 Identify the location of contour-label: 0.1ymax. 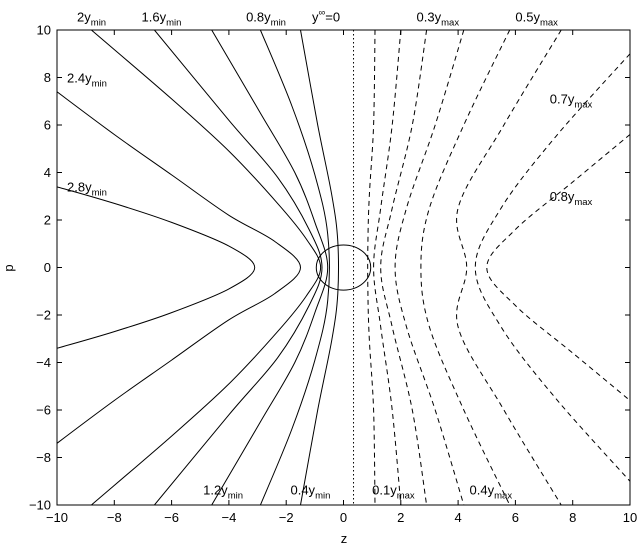
(393, 491).